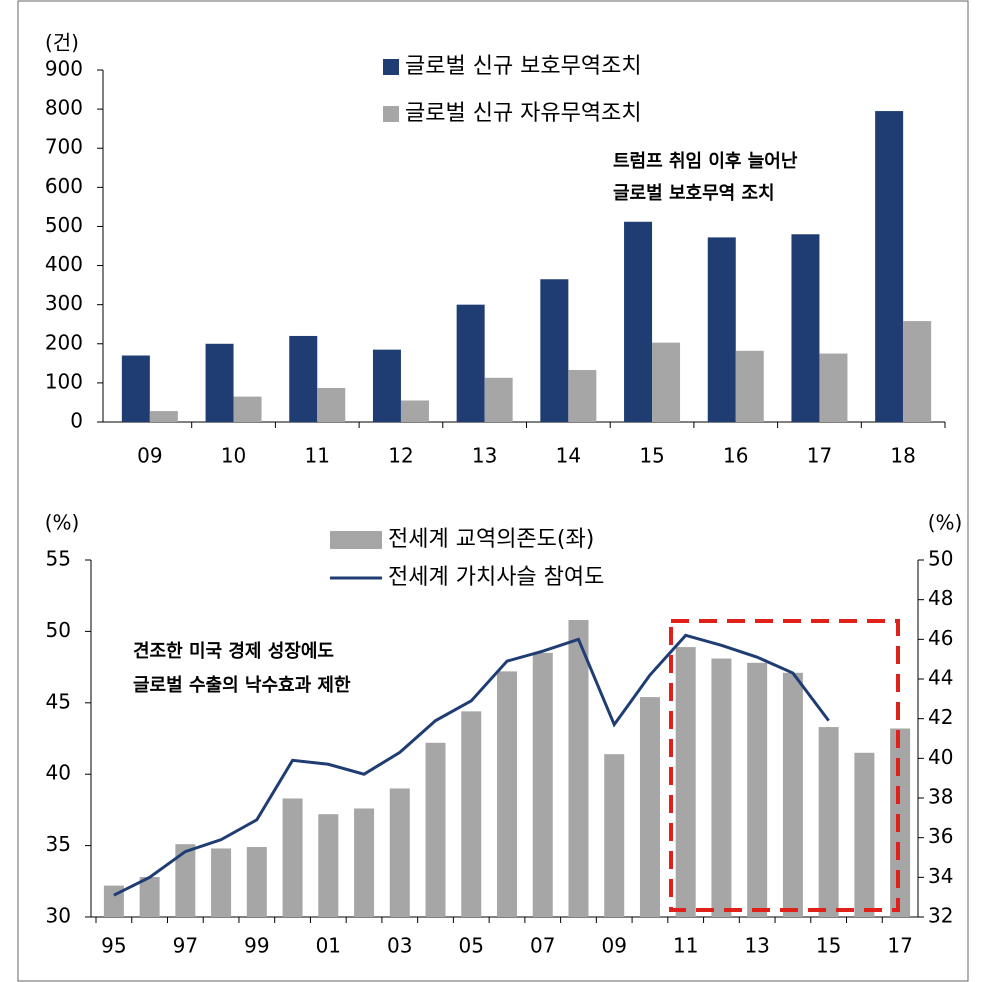  Describe the element at coordinates (940, 797) in the screenshot. I see `y2-tick-label: 38` at that location.